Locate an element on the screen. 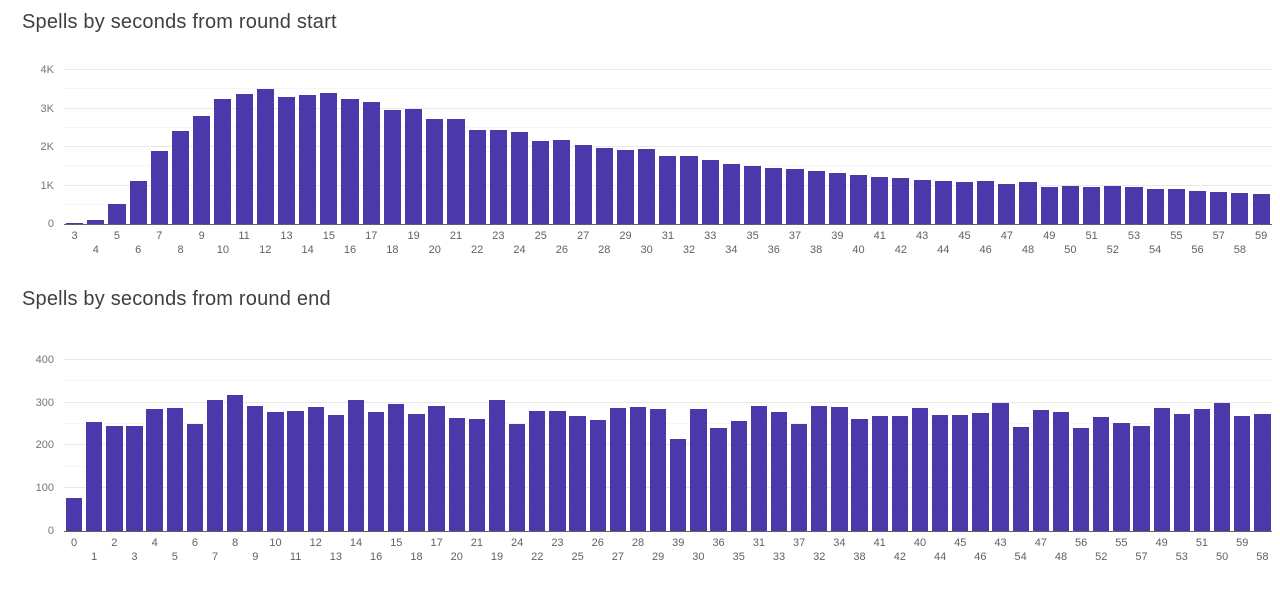 The height and width of the screenshot is (589, 1280). x-cell: 1 is located at coordinates (94, 549).